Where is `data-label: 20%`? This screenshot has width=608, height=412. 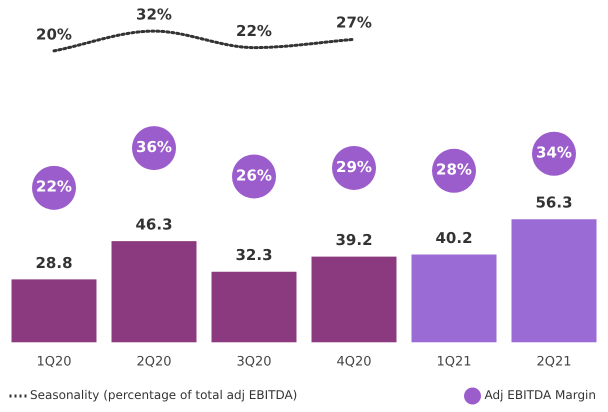
data-label: 20% is located at coordinates (54, 34).